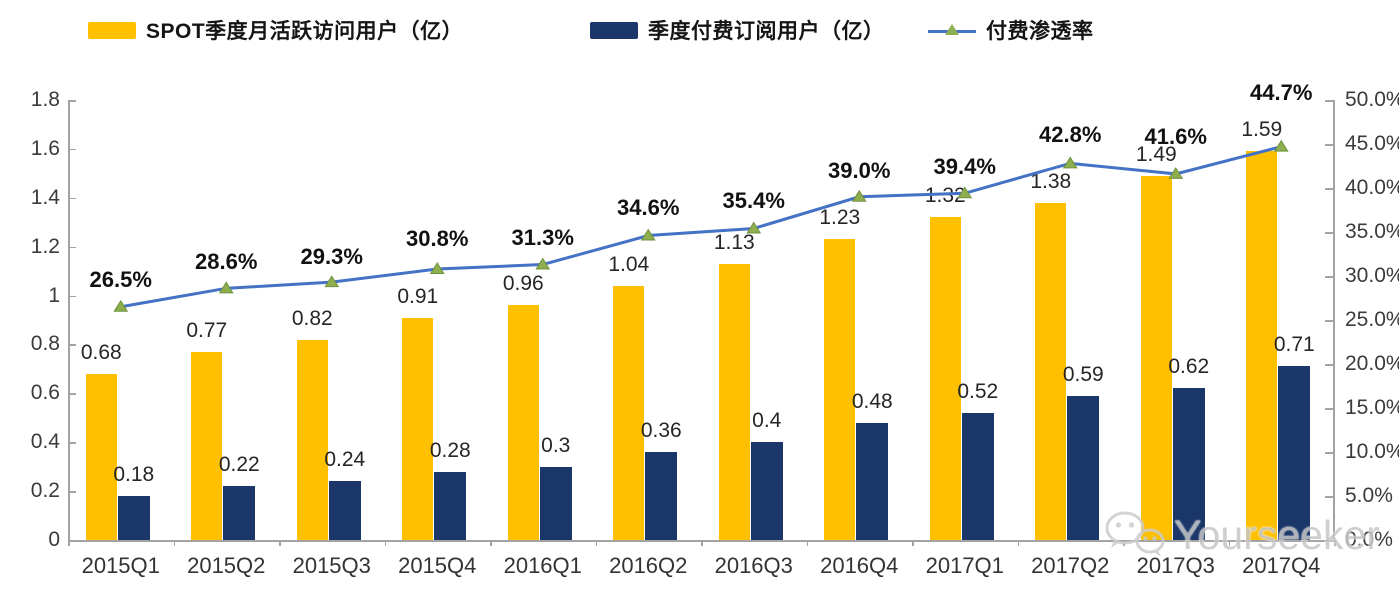  What do you see at coordinates (1372, 187) in the screenshot?
I see `right-axis-tick-label: 40.0%` at bounding box center [1372, 187].